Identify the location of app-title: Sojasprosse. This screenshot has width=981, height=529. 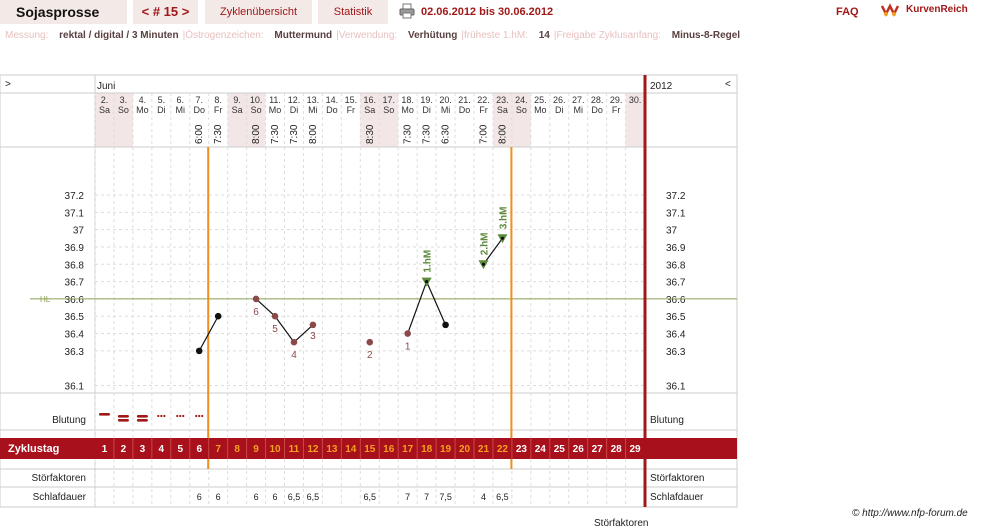
(63, 12).